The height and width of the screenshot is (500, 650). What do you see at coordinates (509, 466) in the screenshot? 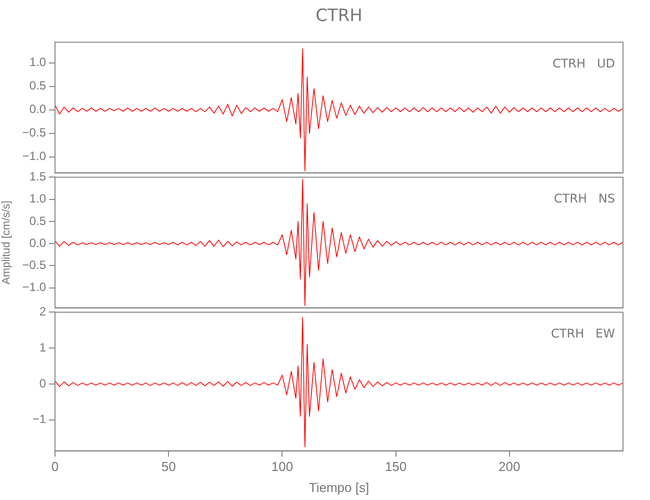
I see `x-tick-label: 200` at bounding box center [509, 466].